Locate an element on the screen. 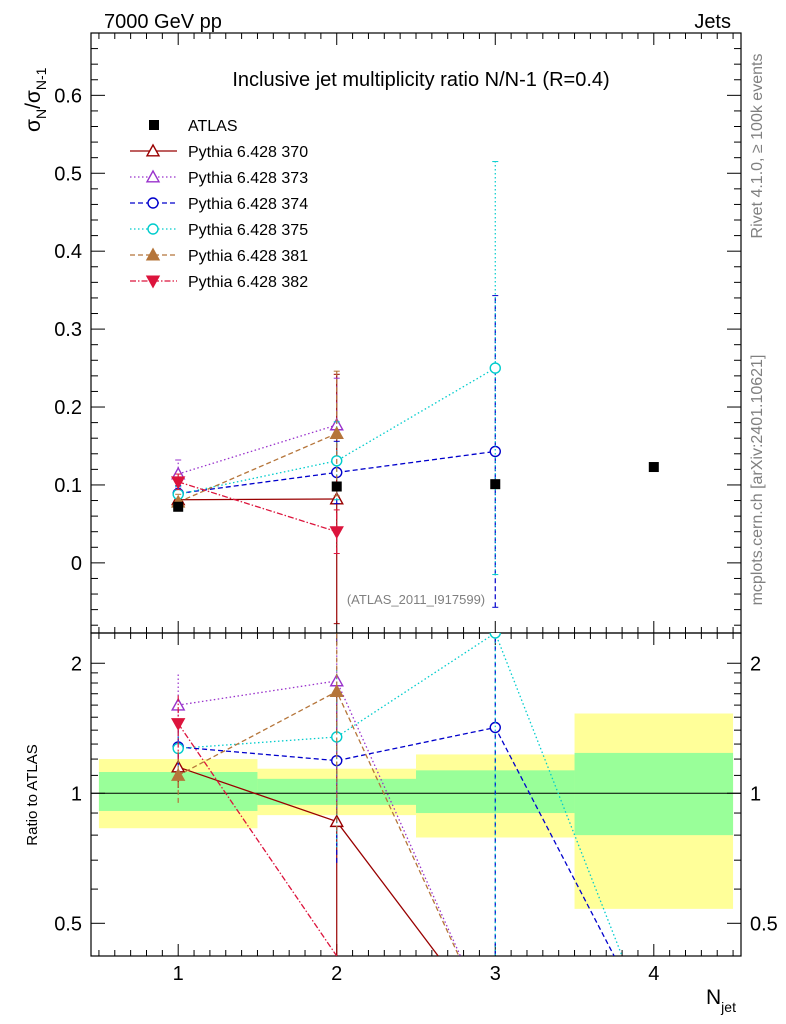 The image size is (786, 1024). ratio-y-label: Ratio to ATLAS is located at coordinates (32, 794).